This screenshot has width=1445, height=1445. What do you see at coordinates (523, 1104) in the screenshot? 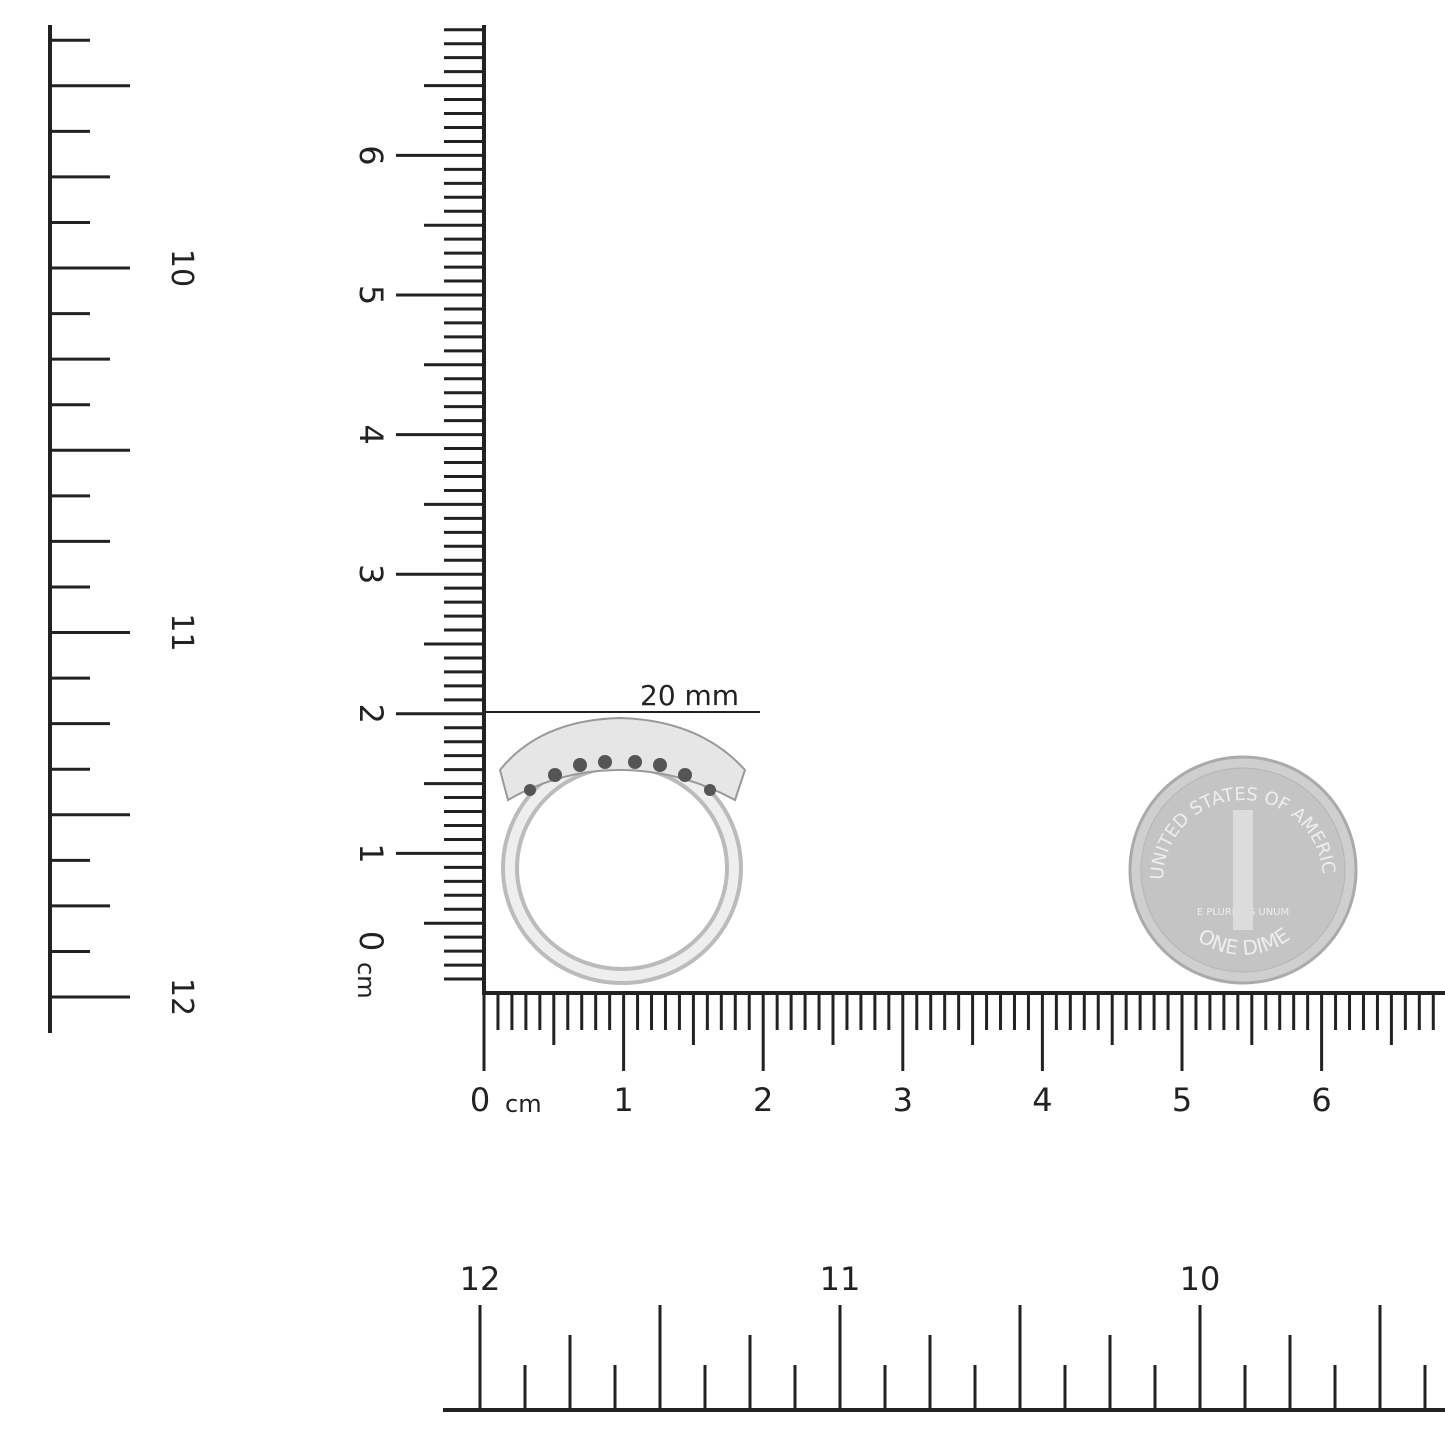
I see `cm-unit-label-horizontal: cm` at bounding box center [523, 1104].